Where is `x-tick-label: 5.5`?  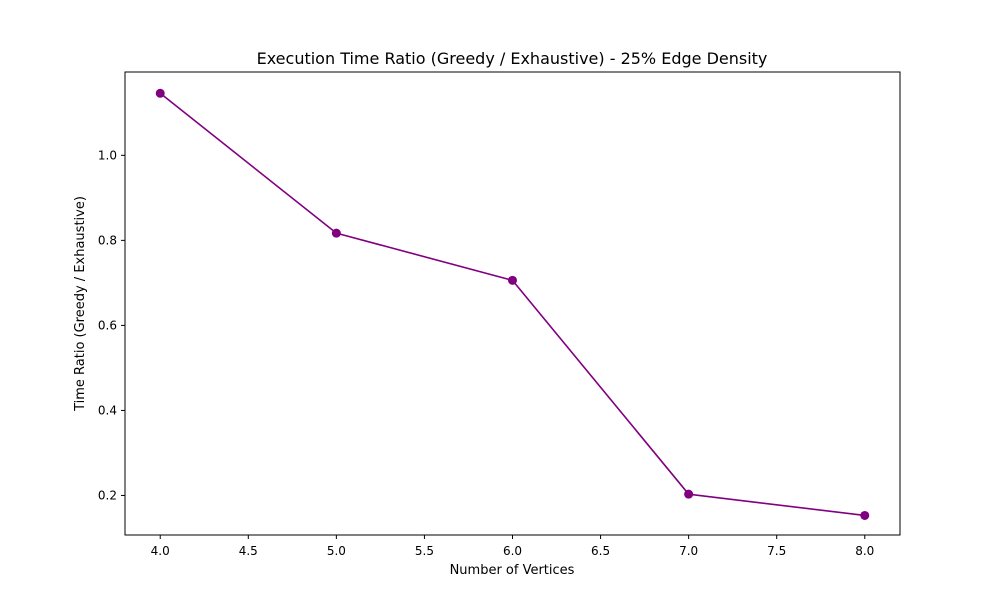
x-tick-label: 5.5 is located at coordinates (424, 551).